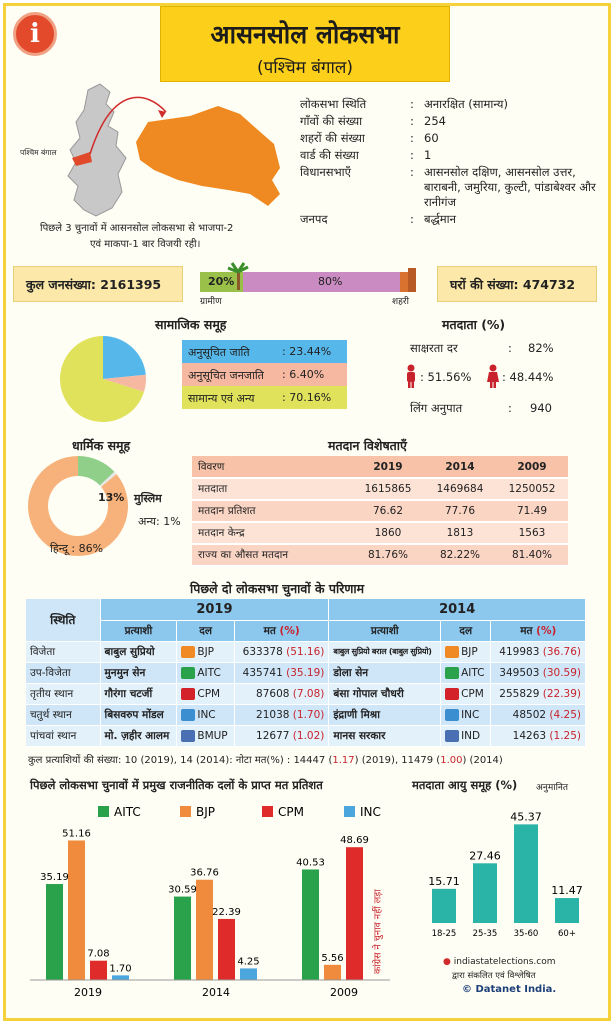 The width and height of the screenshot is (614, 1024). Describe the element at coordinates (532, 555) in the screenshot. I see `voting-cell: 81.40%` at that location.